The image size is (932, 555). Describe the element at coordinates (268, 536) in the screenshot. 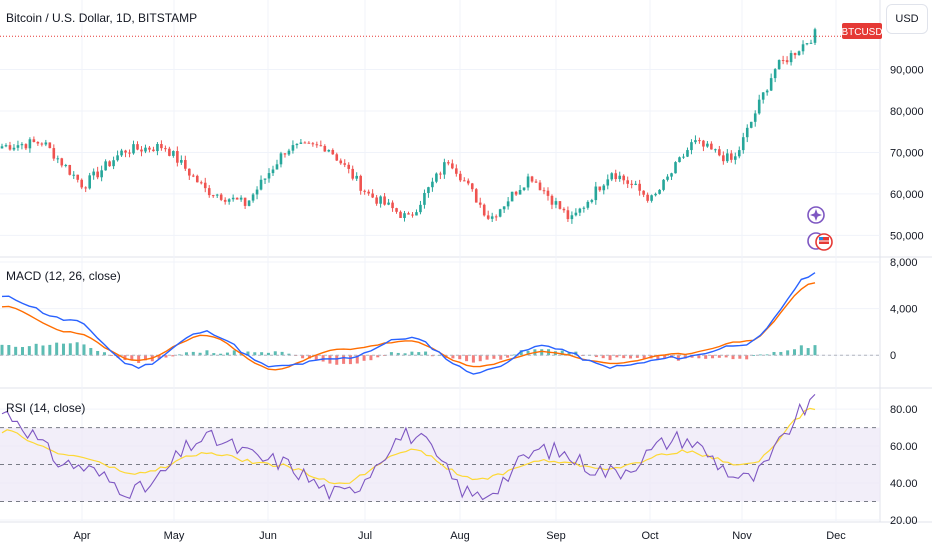

I see `x-tick-label: Jun` at that location.